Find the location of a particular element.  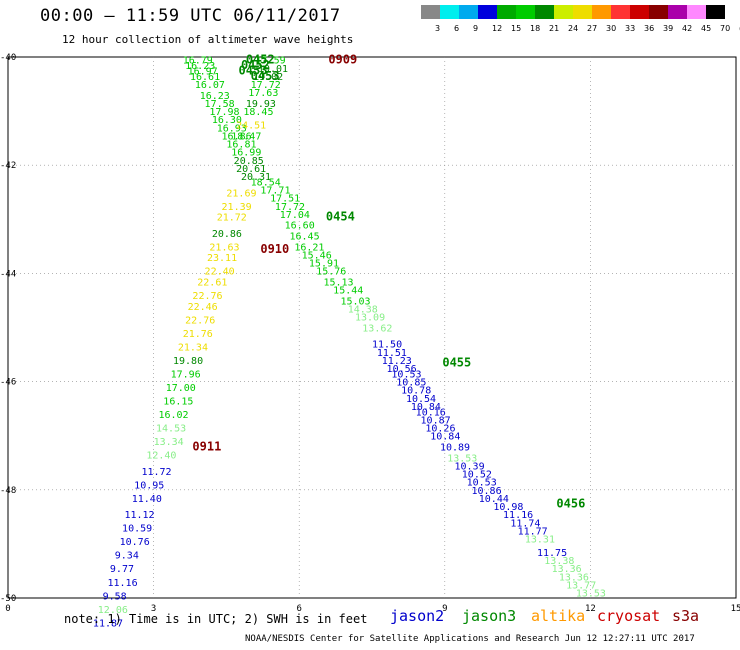

satellite-legend-item: altika is located at coordinates (558, 616).